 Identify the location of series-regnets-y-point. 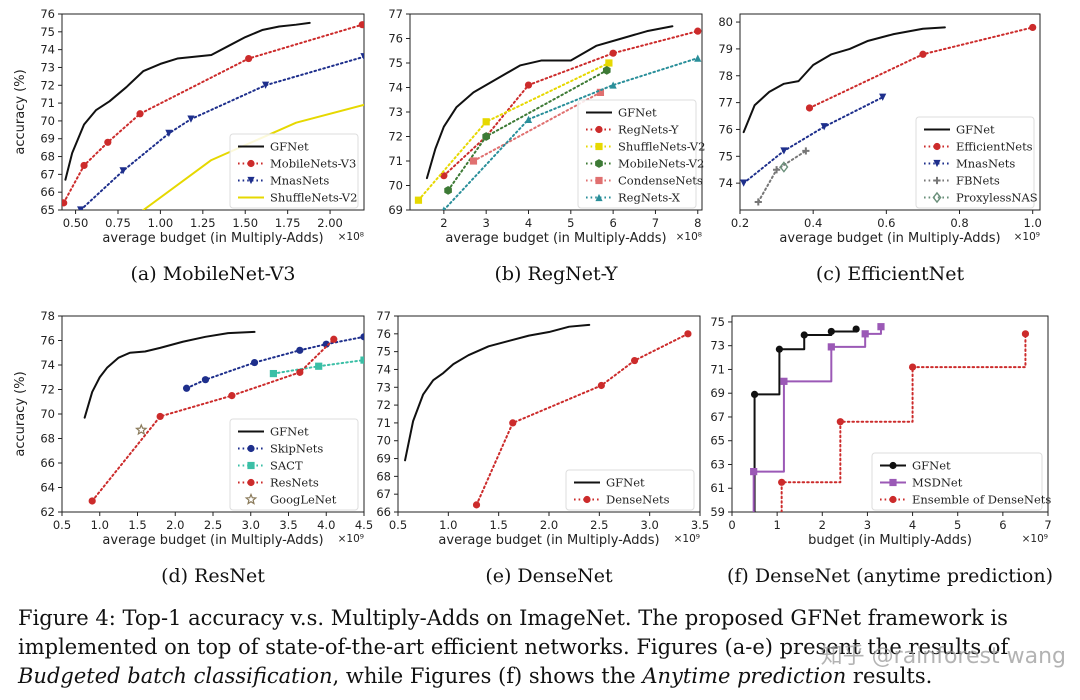
(613, 53).